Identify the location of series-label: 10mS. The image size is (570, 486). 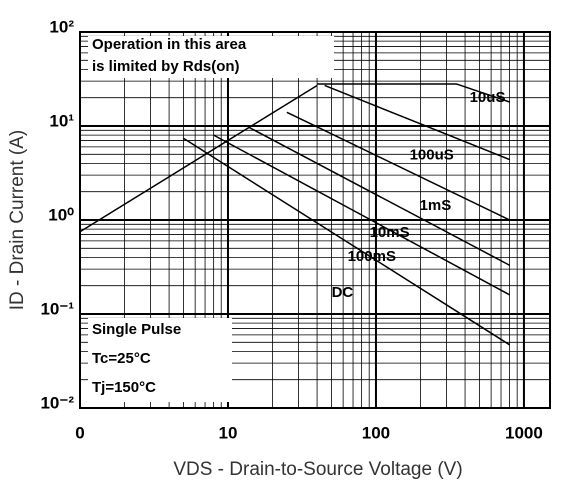
(390, 232).